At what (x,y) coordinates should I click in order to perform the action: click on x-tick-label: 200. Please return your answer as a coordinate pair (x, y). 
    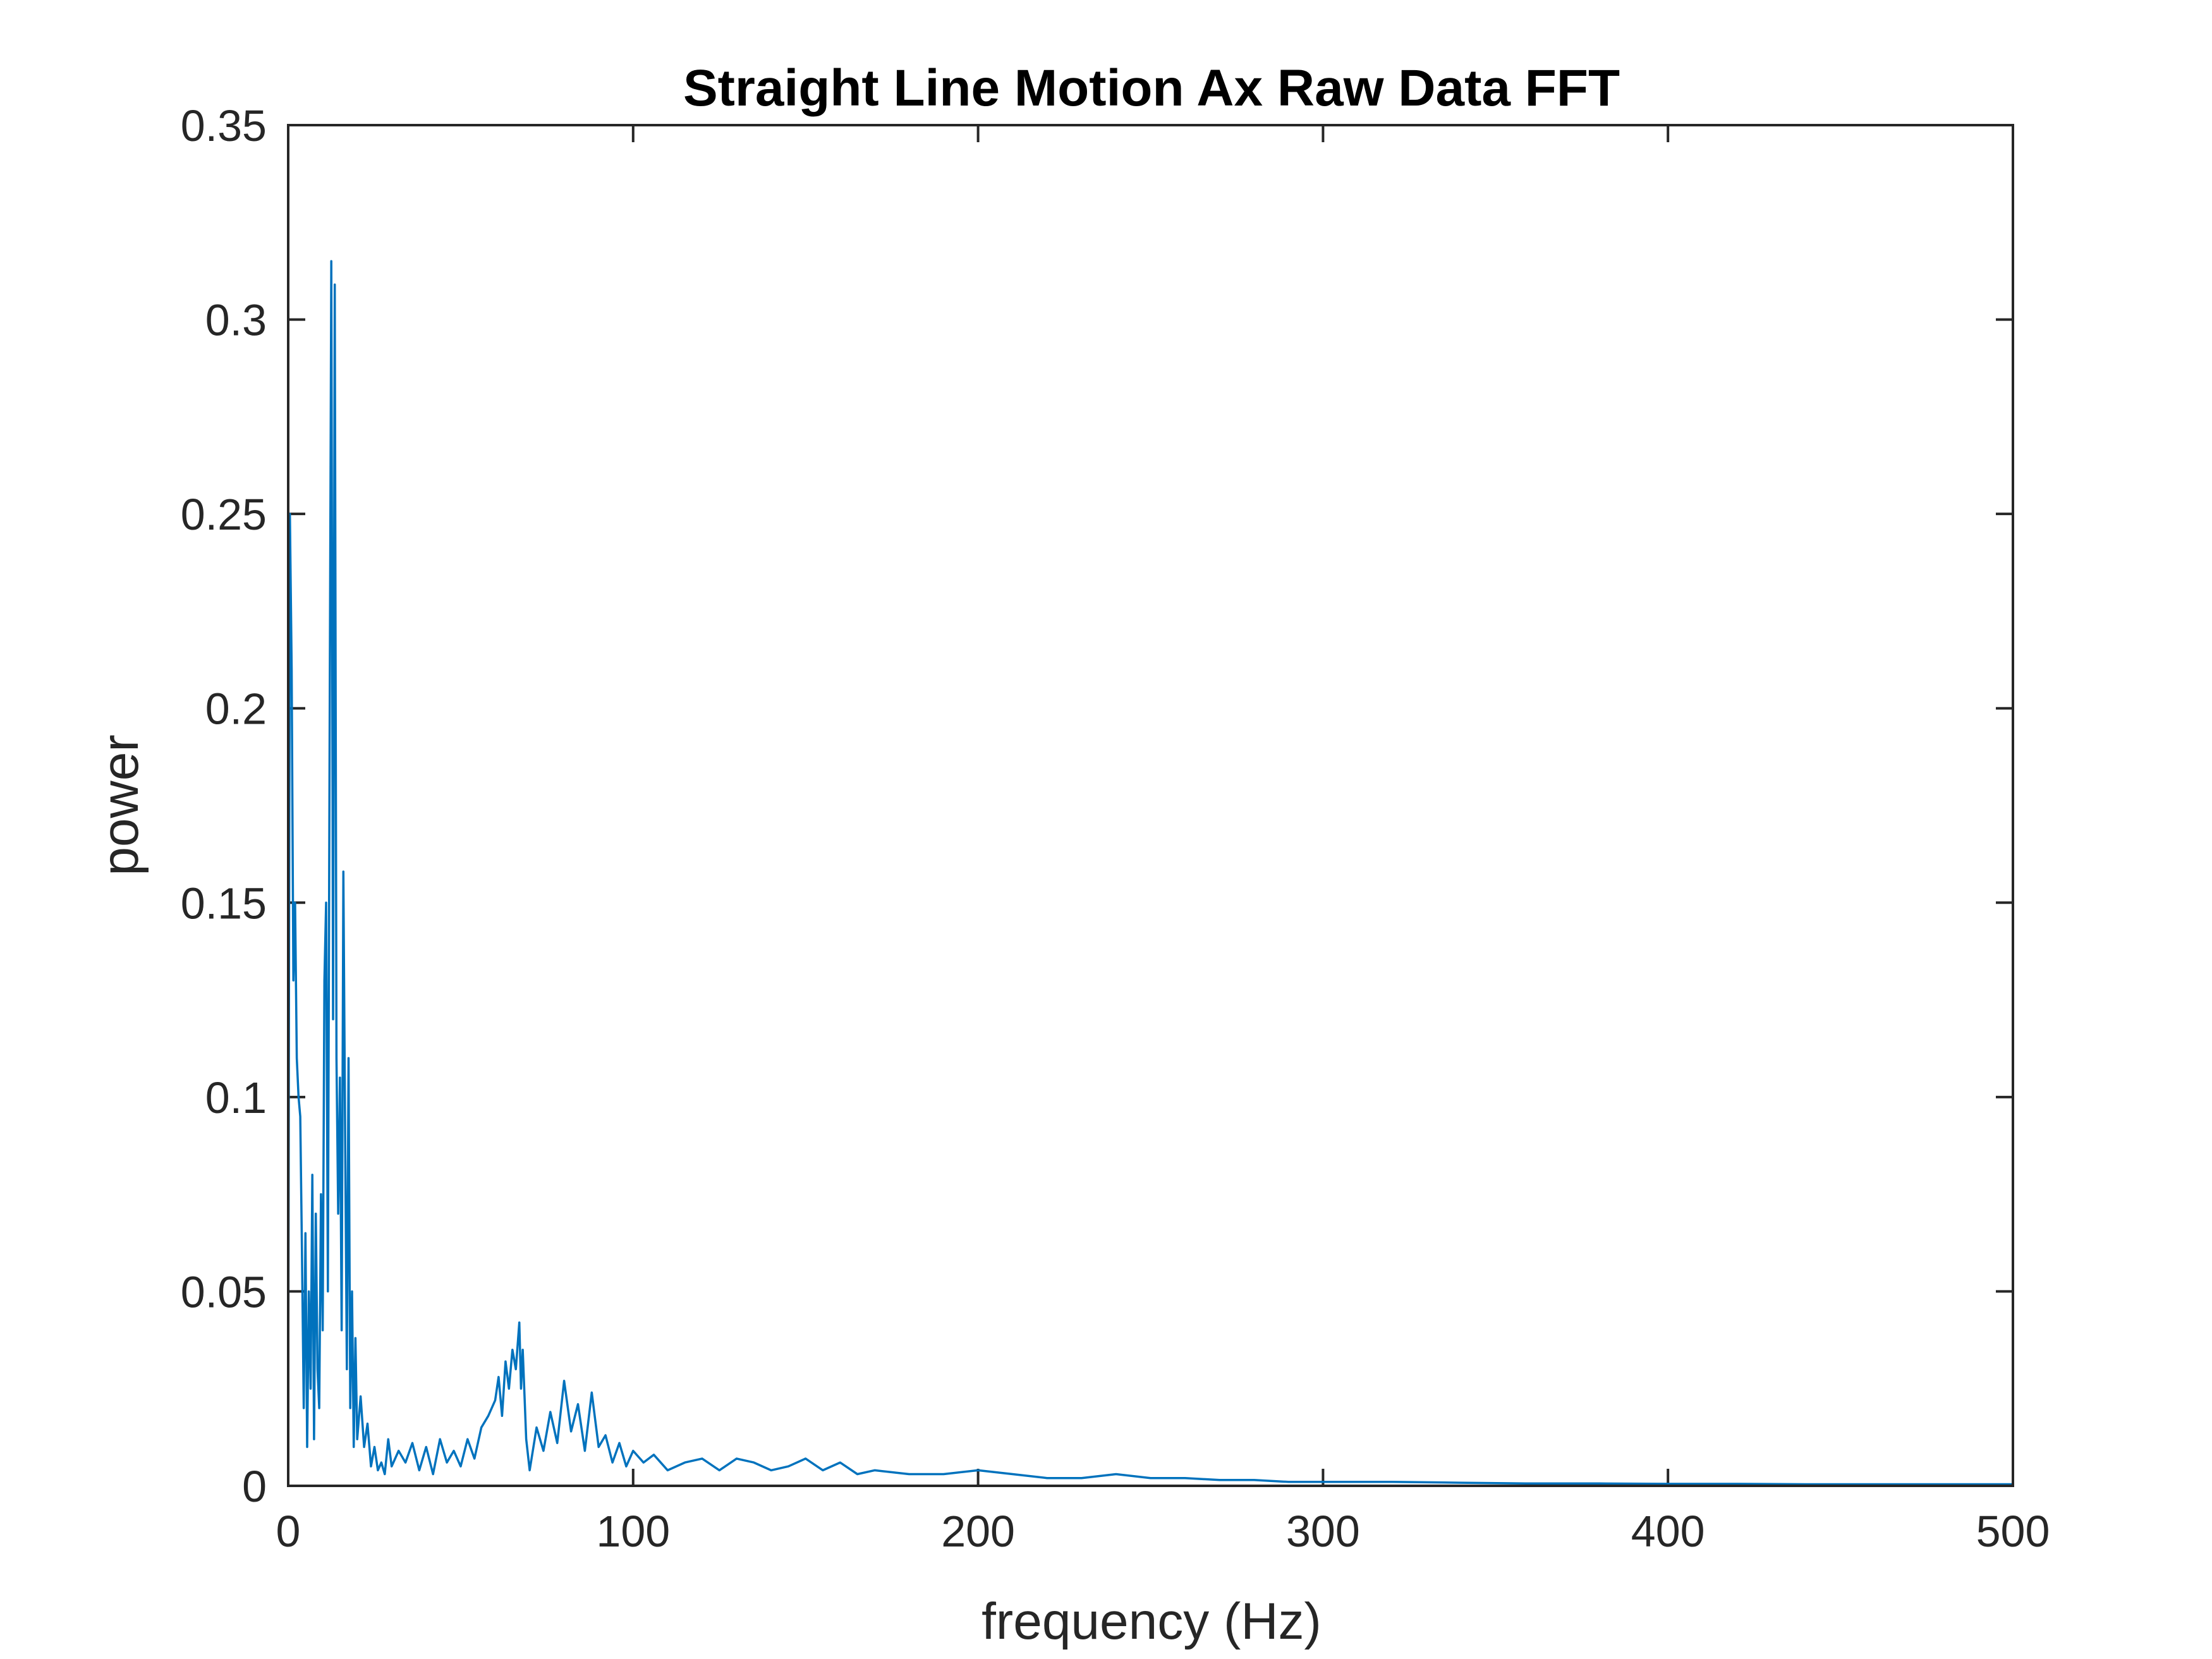
    Looking at the image, I should click on (978, 1531).